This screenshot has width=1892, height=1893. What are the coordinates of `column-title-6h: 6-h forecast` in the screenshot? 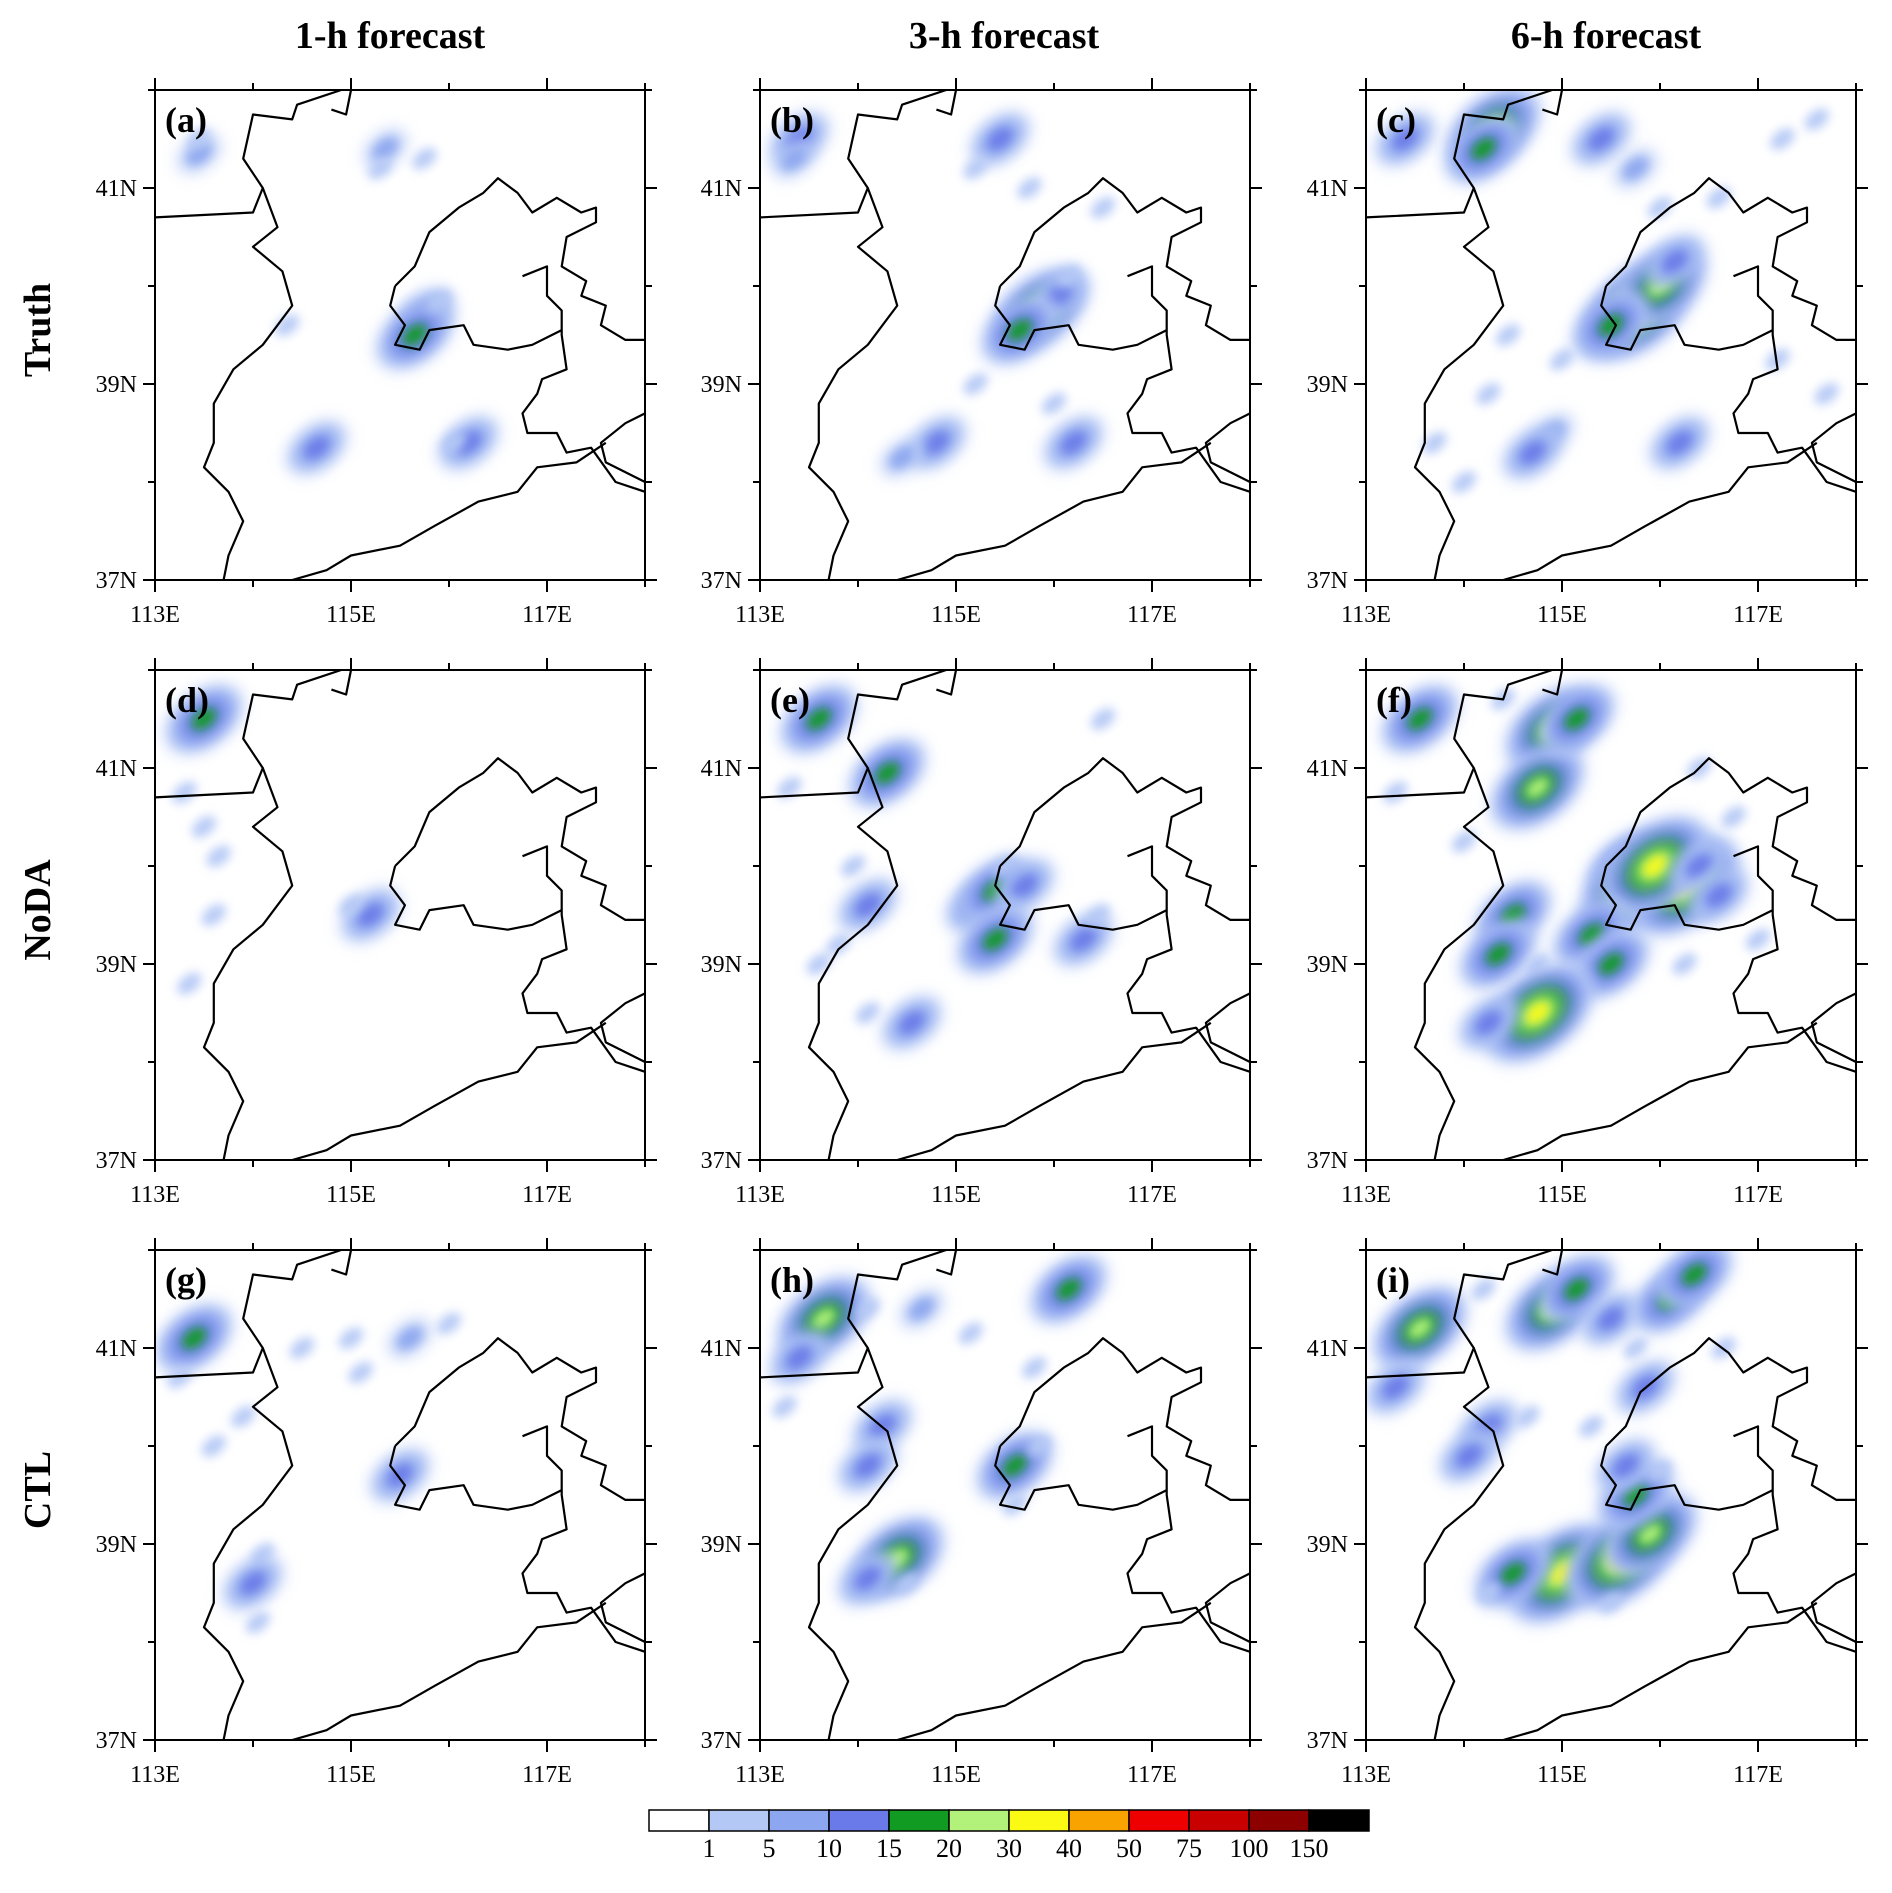 It's located at (1606, 36).